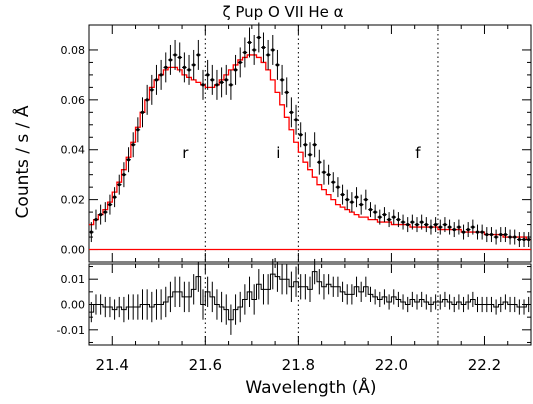 Image resolution: width=533 pixels, height=404 pixels. What do you see at coordinates (73, 50) in the screenshot?
I see `y-tick-label: 0.08` at bounding box center [73, 50].